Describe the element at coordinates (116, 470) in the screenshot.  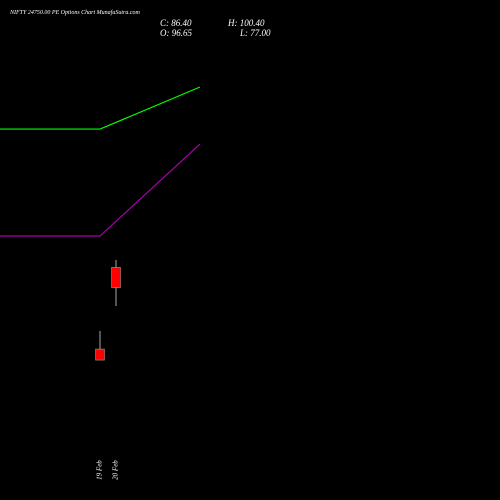
I see `x-tick-label: 20 Feb` at that location.